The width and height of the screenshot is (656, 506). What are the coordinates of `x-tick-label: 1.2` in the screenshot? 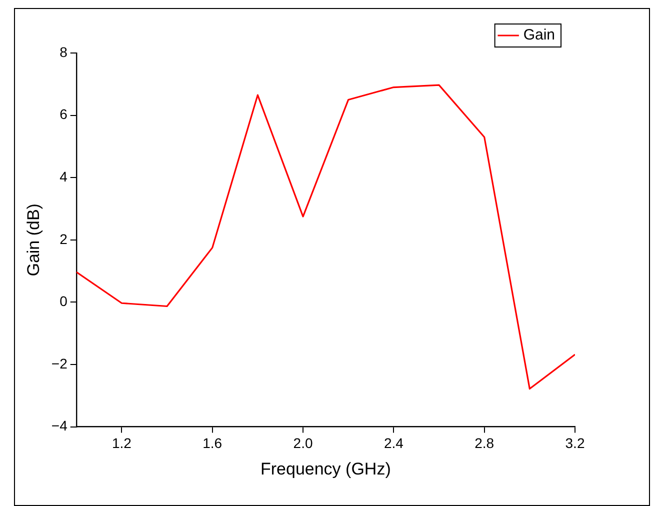 It's located at (122, 443).